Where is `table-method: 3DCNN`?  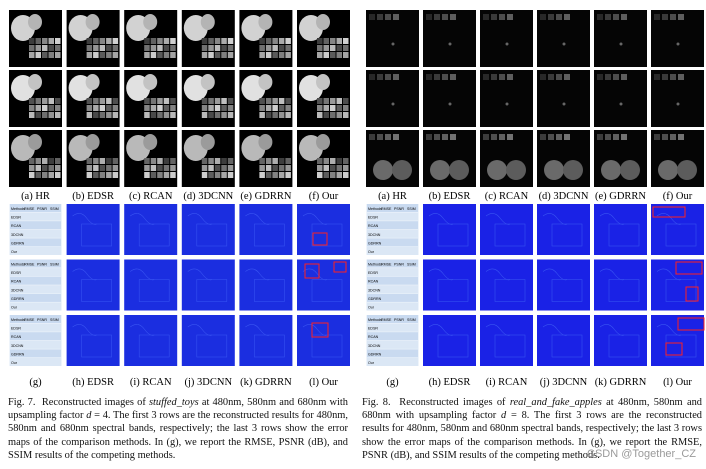
table-method: 3DCNN is located at coordinates (374, 290).